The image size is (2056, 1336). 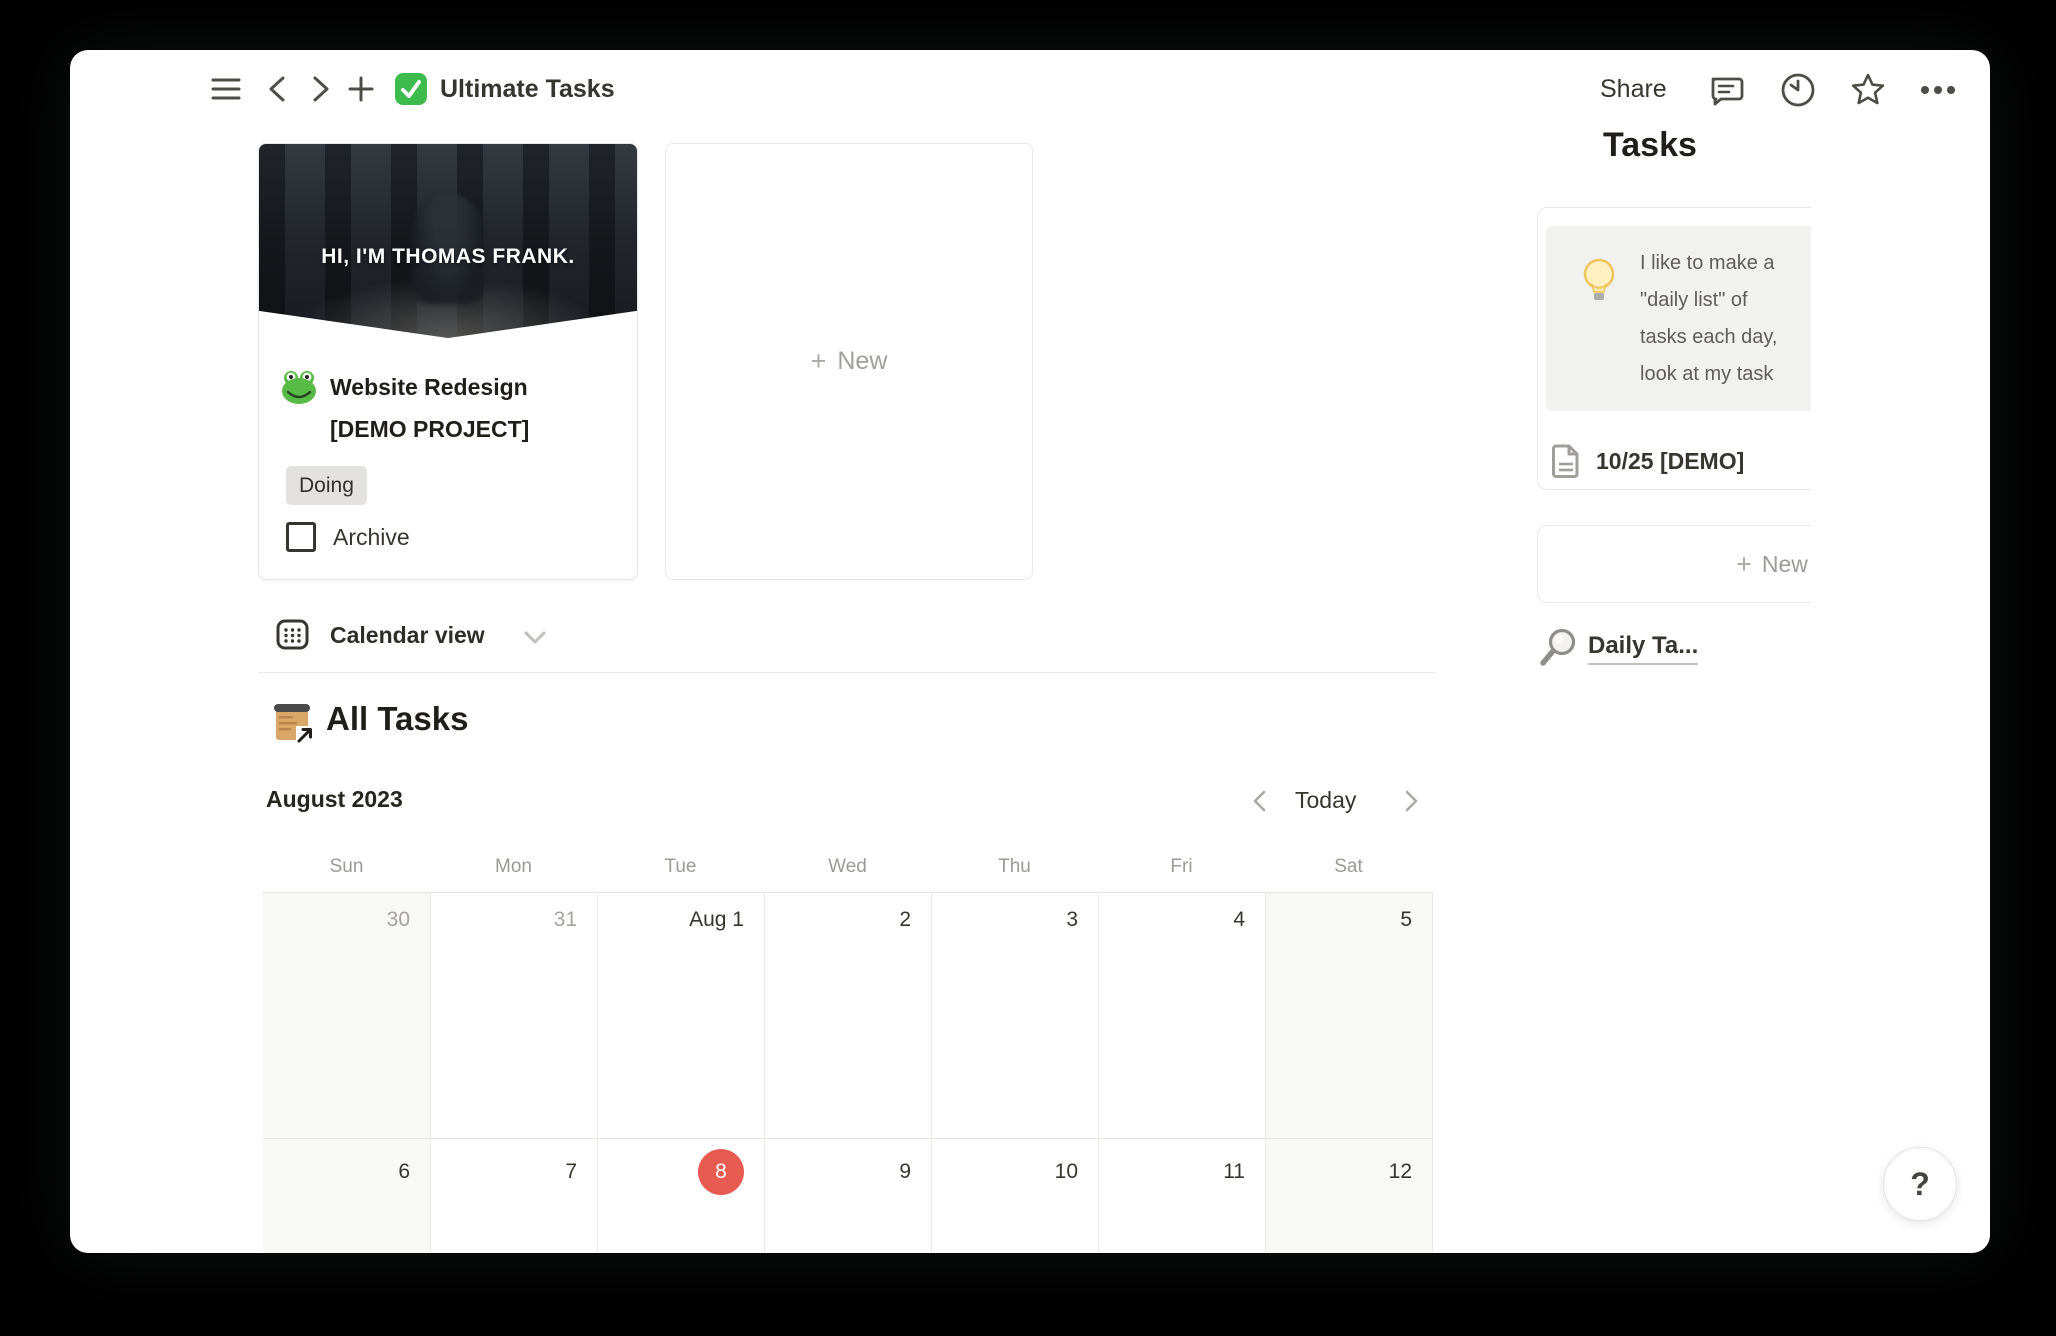 What do you see at coordinates (430, 408) in the screenshot?
I see `card-title: Website Redesign [DEMO PROJECT]` at bounding box center [430, 408].